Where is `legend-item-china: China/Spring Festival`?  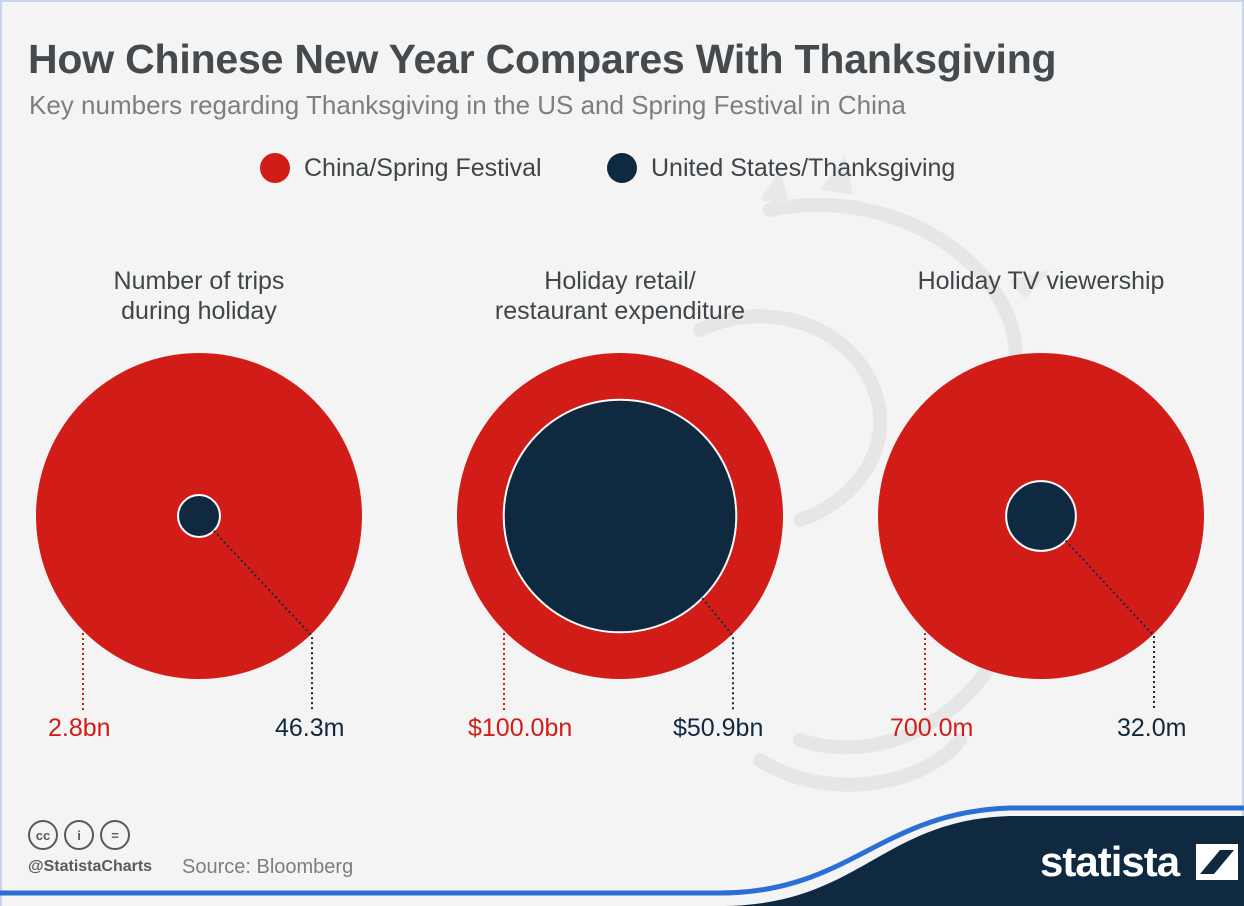
legend-item-china: China/Spring Festival is located at coordinates (401, 168).